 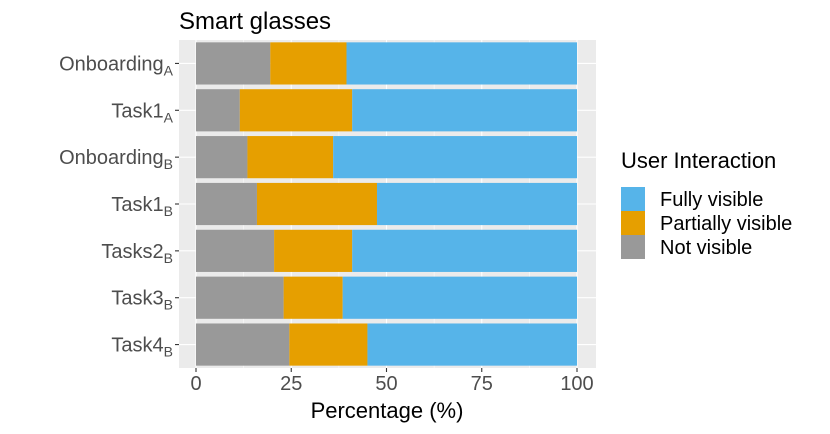 What do you see at coordinates (142, 347) in the screenshot?
I see `y-tick-label: Task4B` at bounding box center [142, 347].